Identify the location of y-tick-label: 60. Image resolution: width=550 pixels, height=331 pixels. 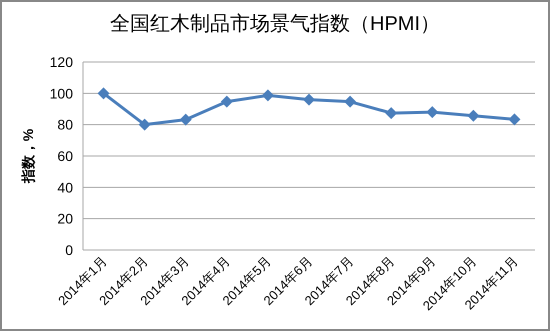
(65, 156).